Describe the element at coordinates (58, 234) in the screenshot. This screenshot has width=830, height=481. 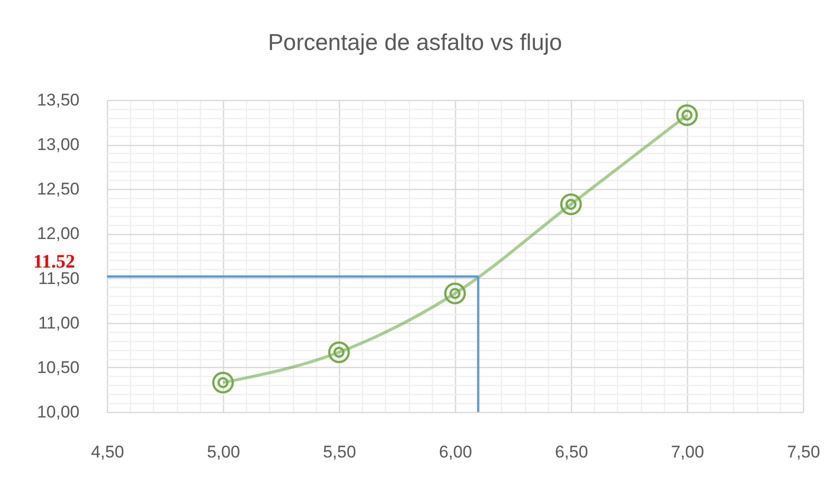
I see `y-tick-label: 12,00` at that location.